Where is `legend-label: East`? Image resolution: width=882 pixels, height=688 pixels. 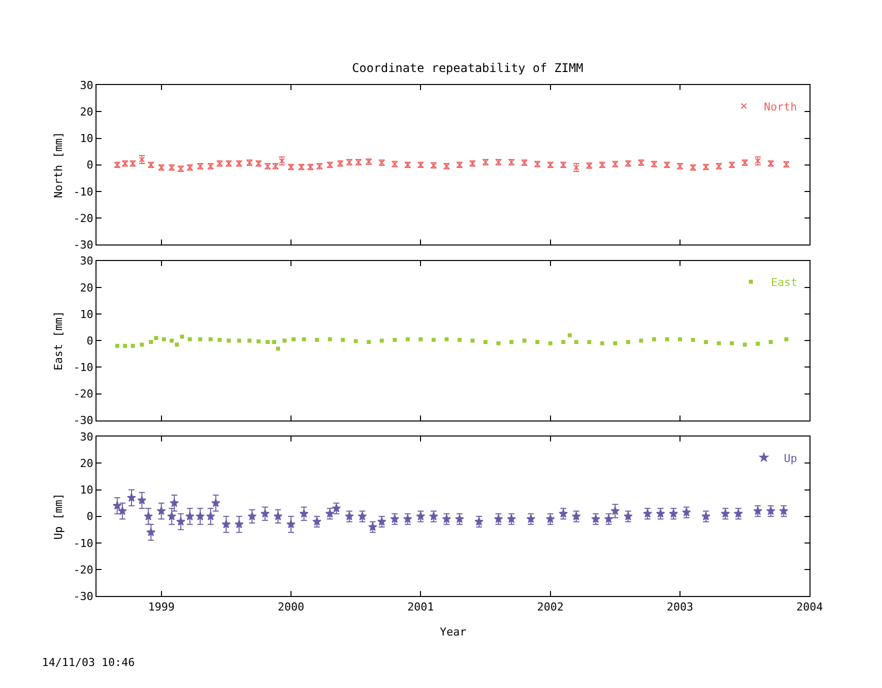 legend-label: East is located at coordinates (784, 283).